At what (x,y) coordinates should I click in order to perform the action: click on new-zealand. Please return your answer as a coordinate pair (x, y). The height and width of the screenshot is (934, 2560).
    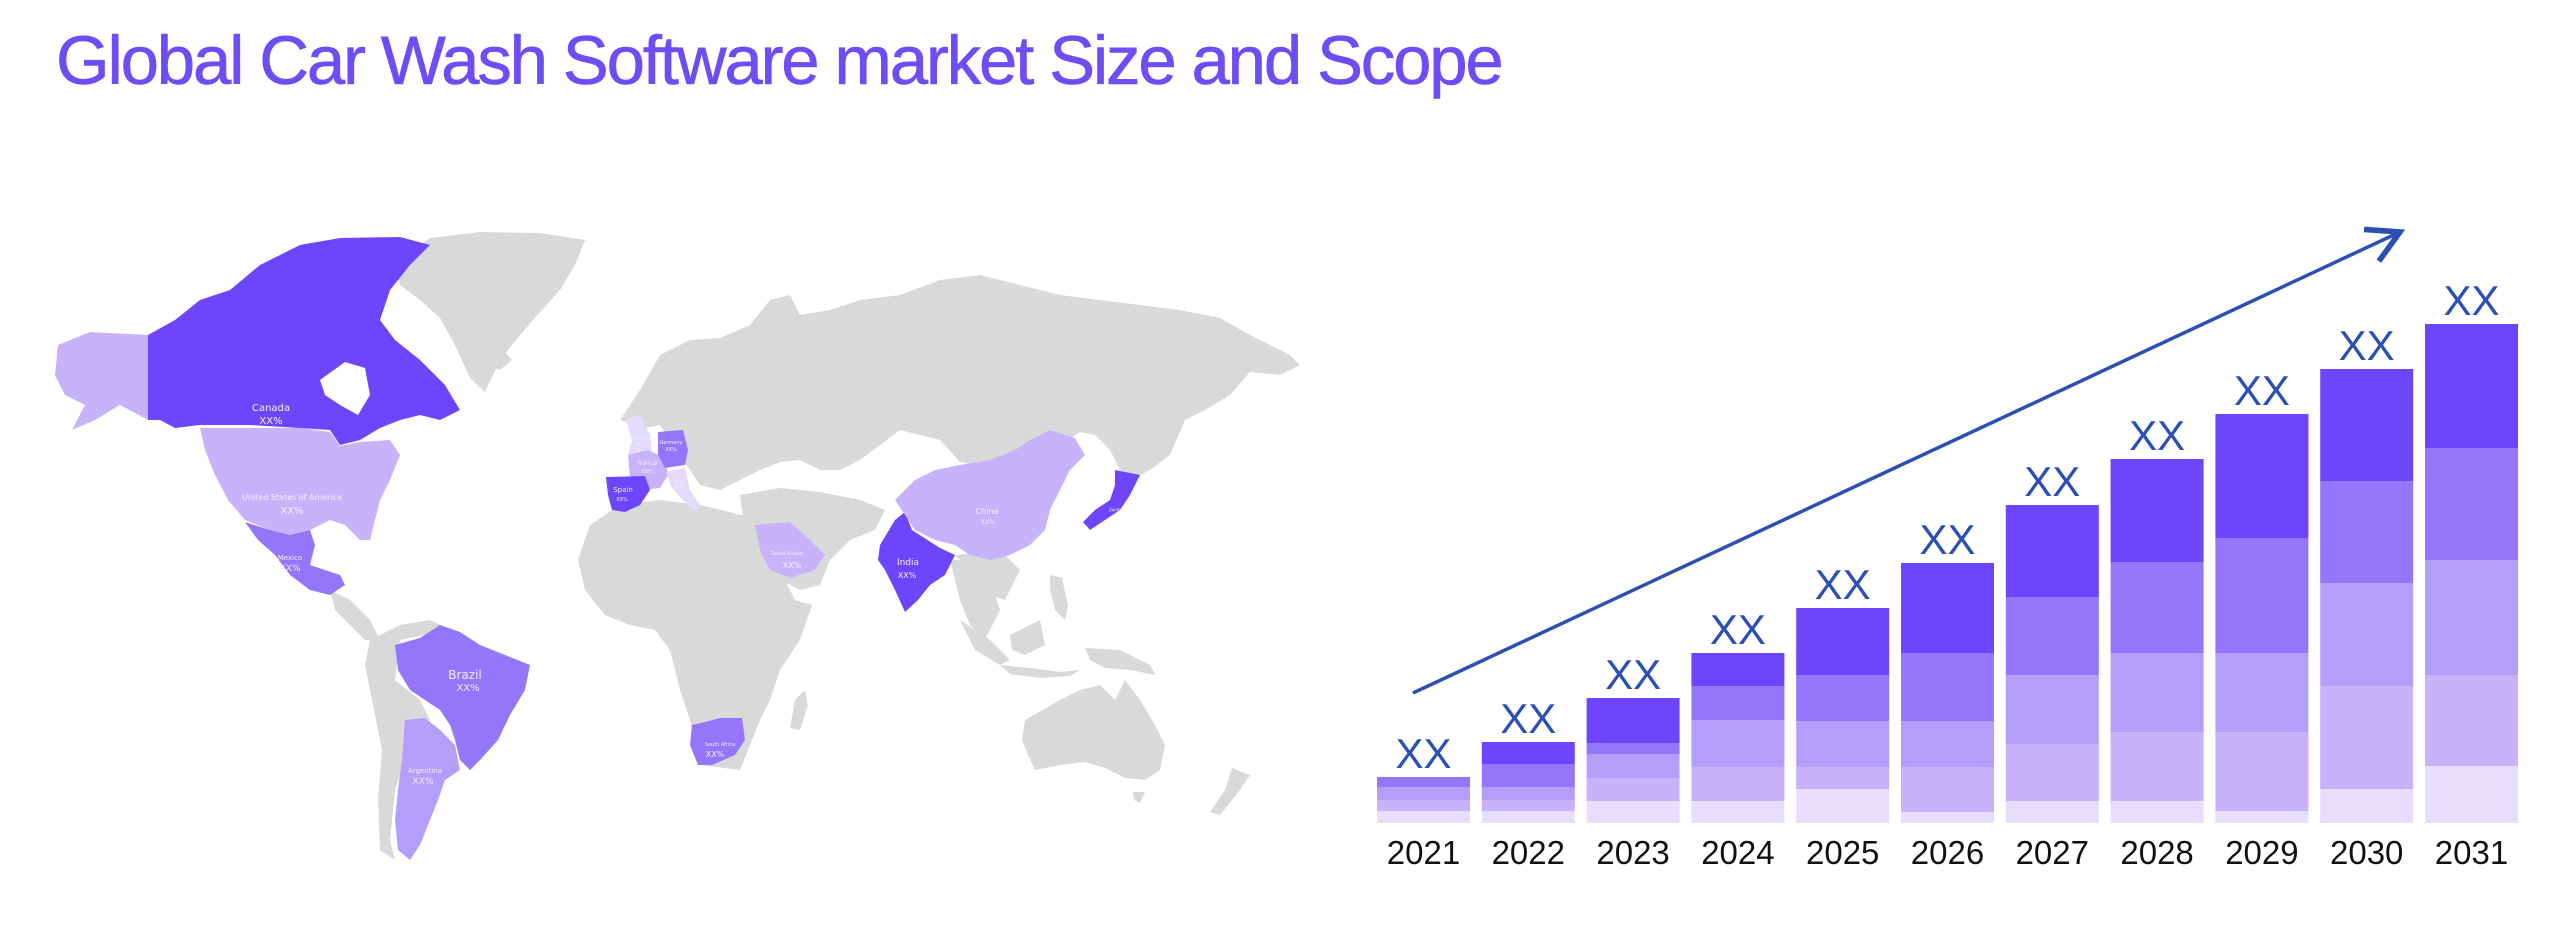
    Looking at the image, I should click on (1230, 791).